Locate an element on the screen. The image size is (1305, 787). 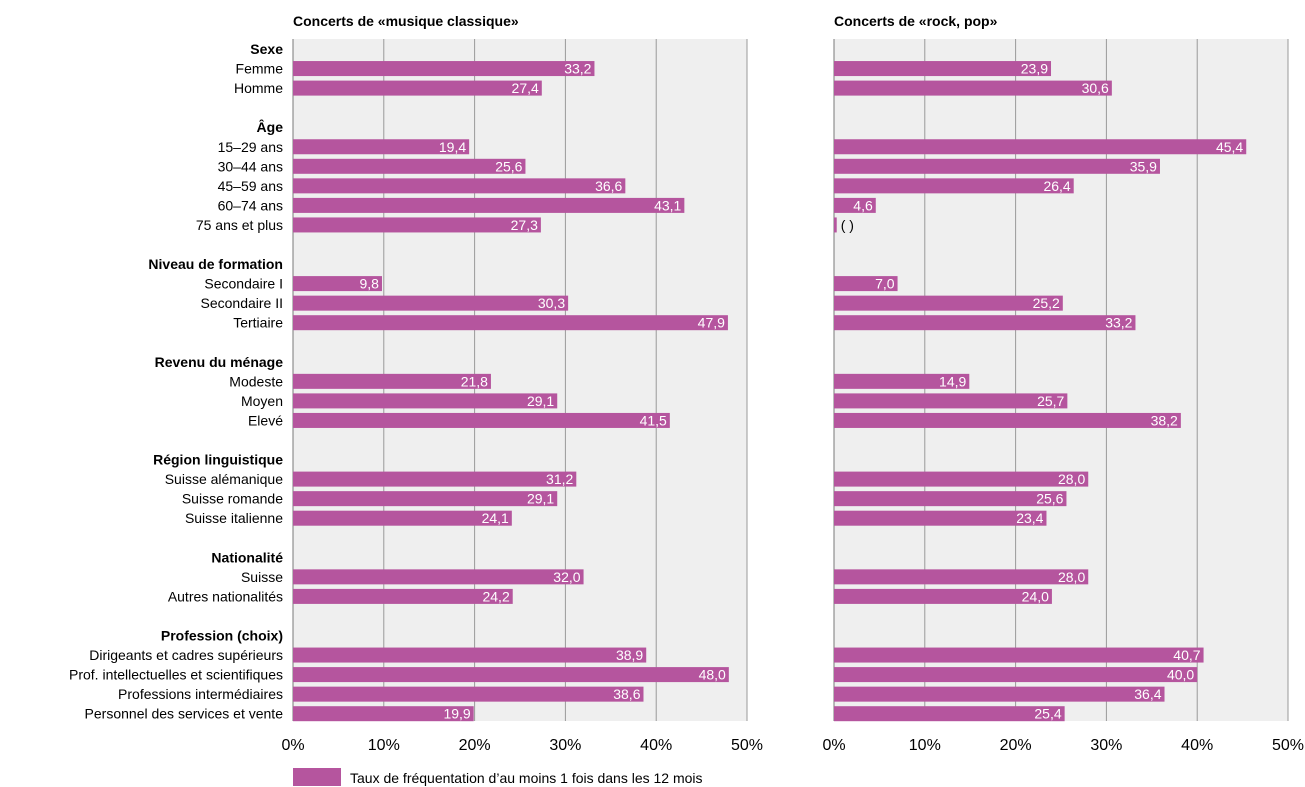
data-label: 9,8 is located at coordinates (370, 284).